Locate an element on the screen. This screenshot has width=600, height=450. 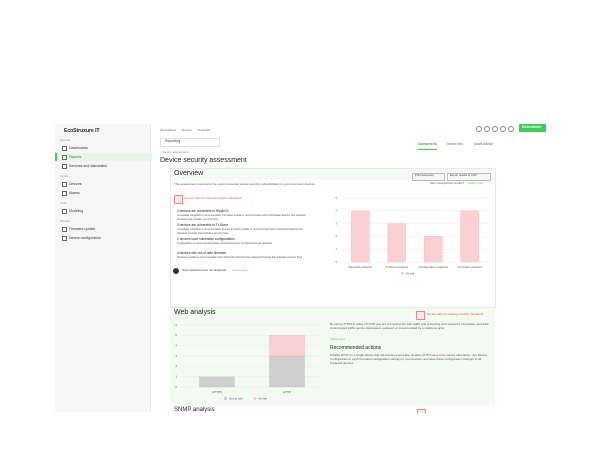
nav-group: General is located at coordinates (65, 140).